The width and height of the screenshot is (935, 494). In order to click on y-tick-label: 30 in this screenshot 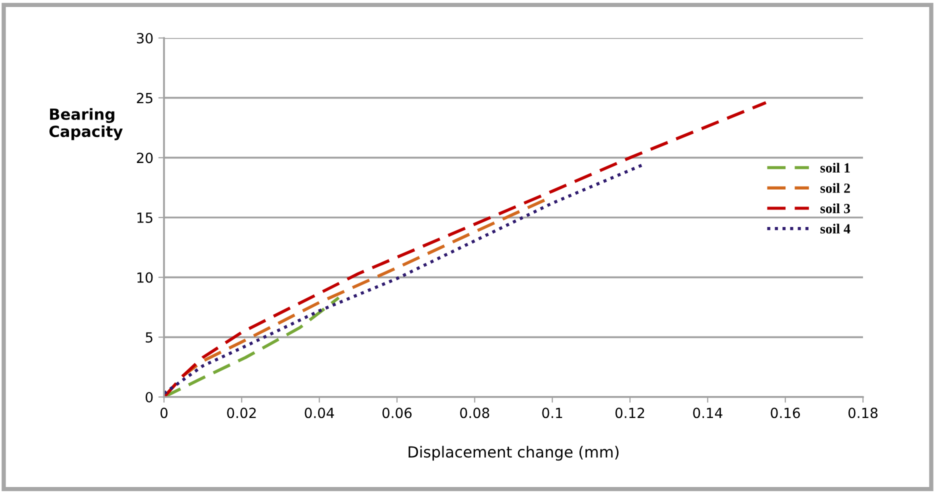, I will do `click(144, 38)`.